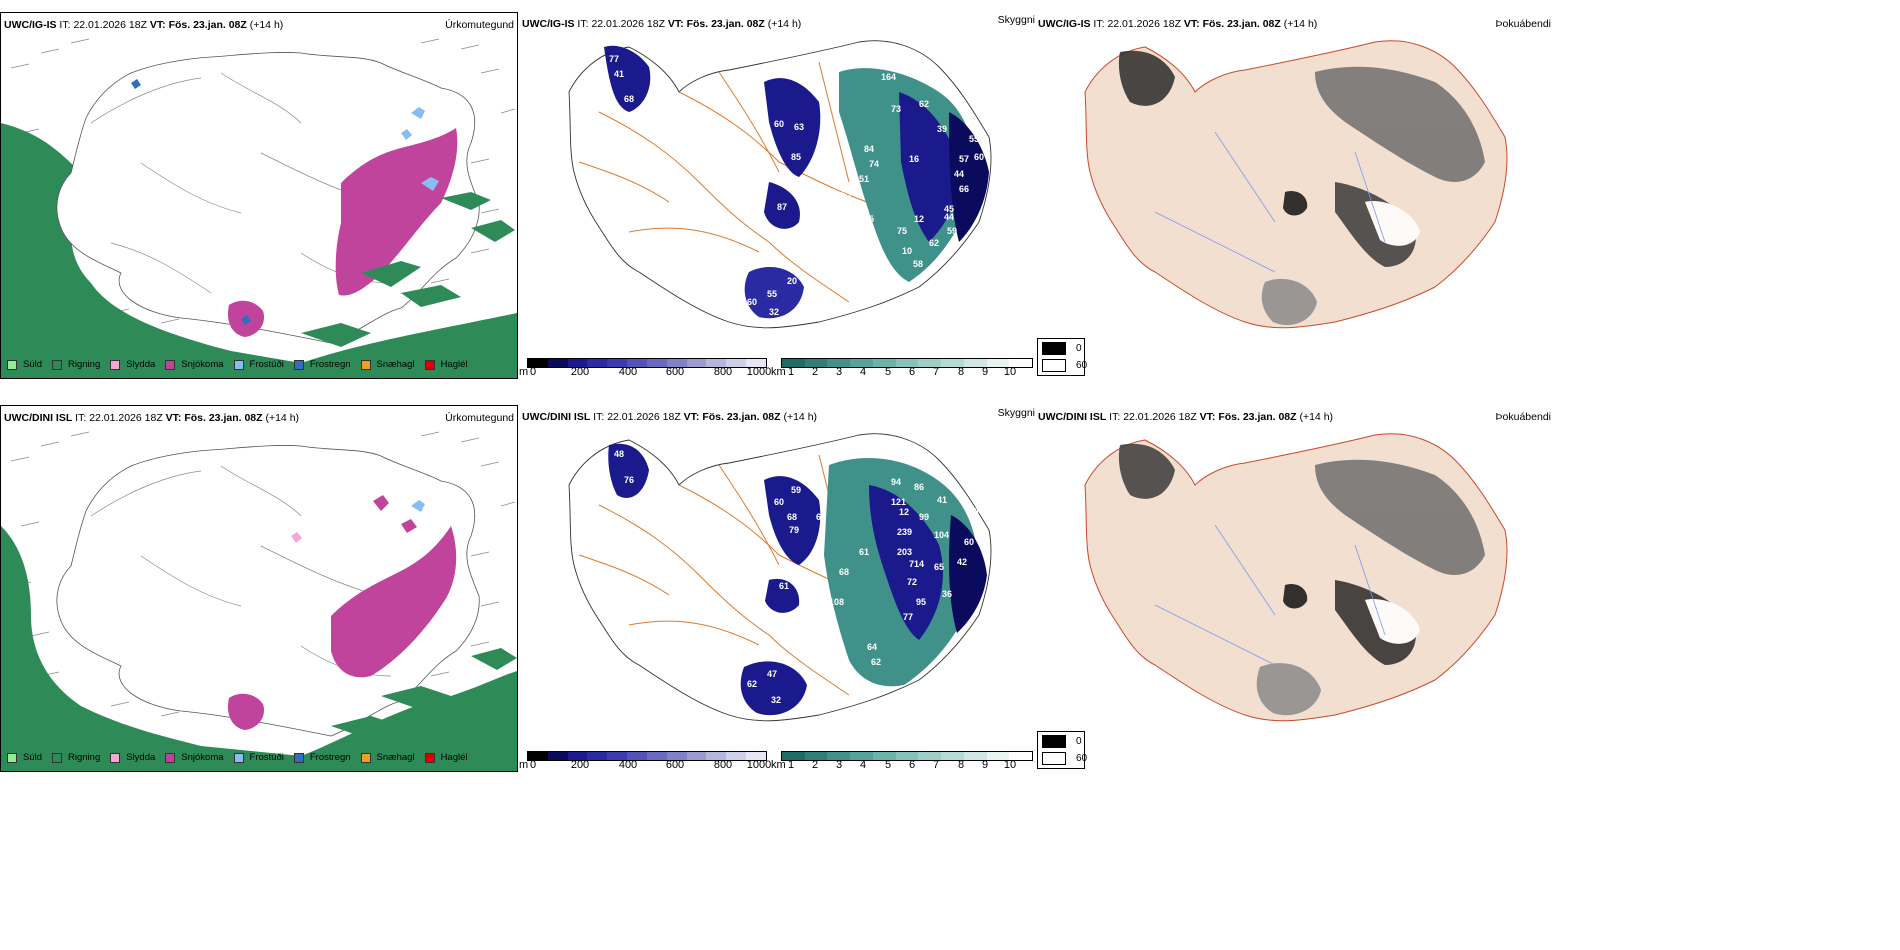 The image size is (1900, 950). I want to click on visibility-unit: km, so click(778, 765).